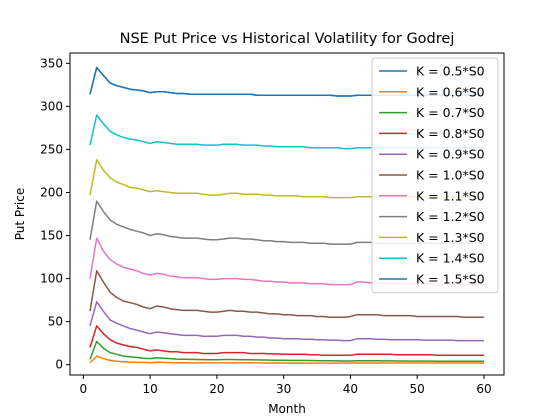 The width and height of the screenshot is (560, 420). I want to click on y-tick-label: 0, so click(59, 365).